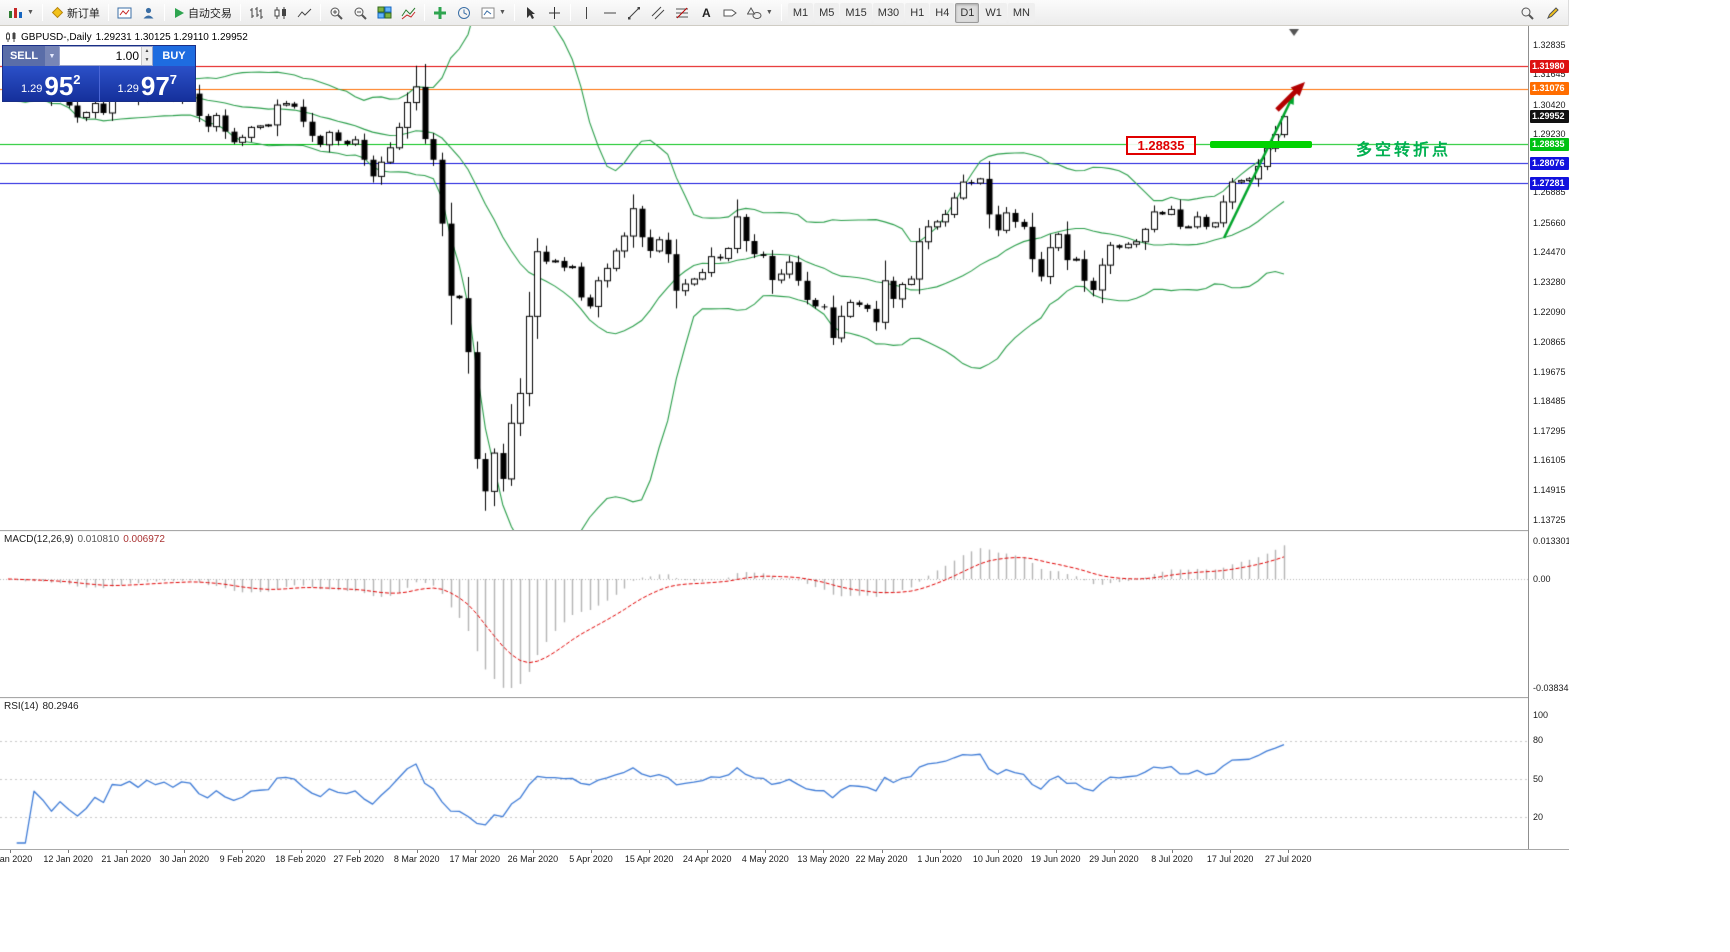 Image resolution: width=1730 pixels, height=952 pixels. Describe the element at coordinates (658, 13) in the screenshot. I see `channel-tool-button` at that location.